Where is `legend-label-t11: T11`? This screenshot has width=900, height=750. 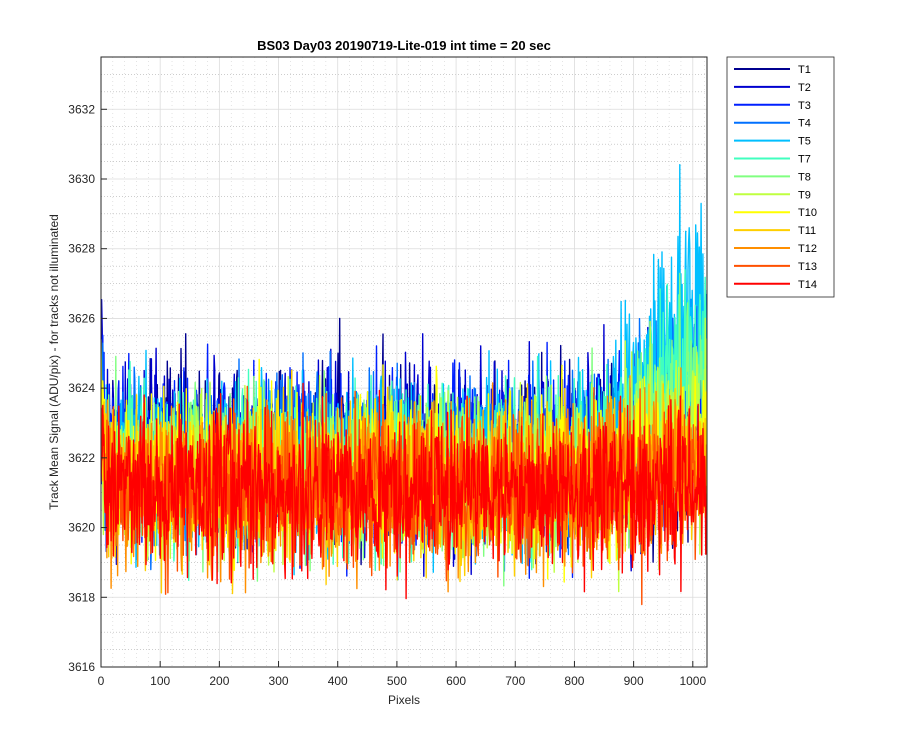 legend-label-t11: T11 is located at coordinates (807, 231).